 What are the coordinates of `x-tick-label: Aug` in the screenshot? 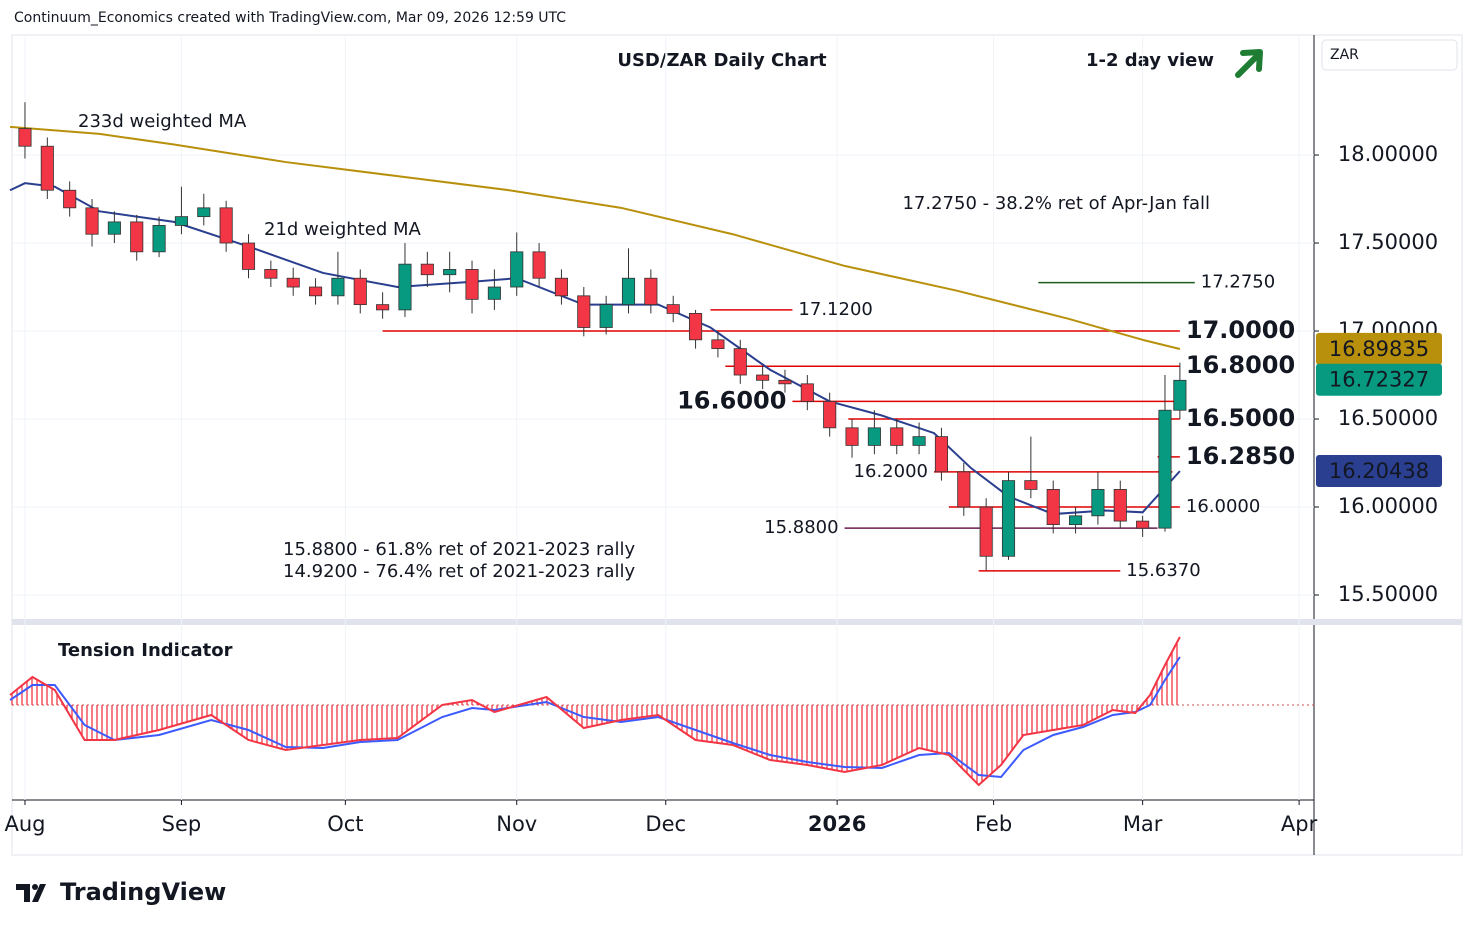 It's located at (24, 824).